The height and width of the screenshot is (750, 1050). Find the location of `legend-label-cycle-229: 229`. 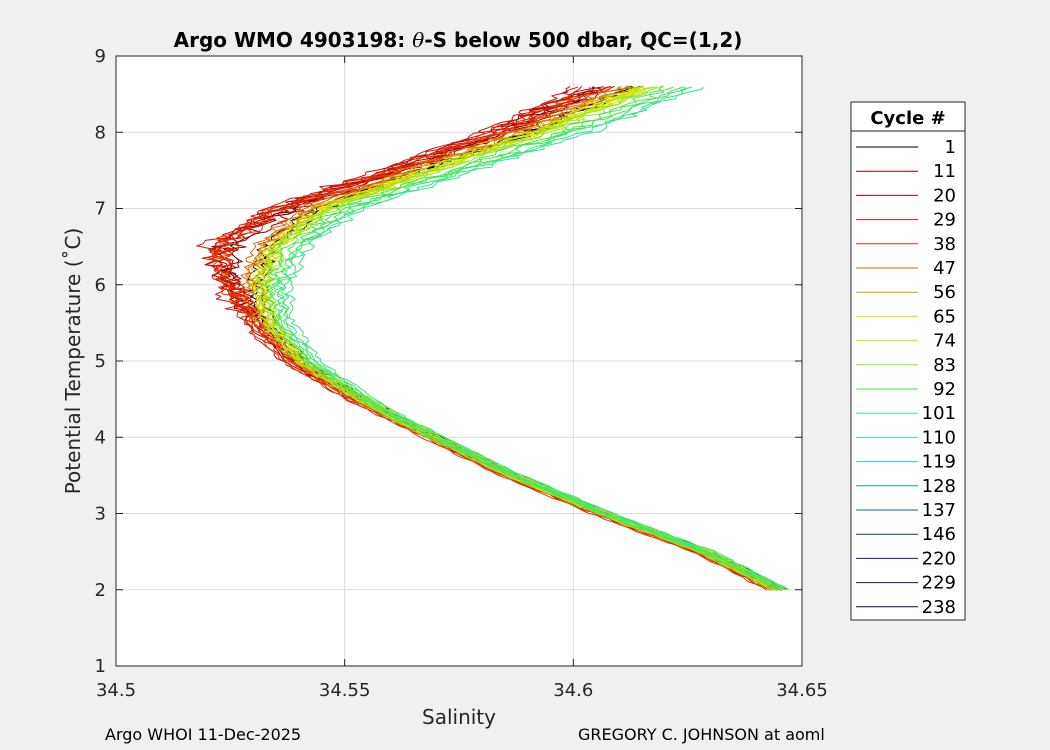

legend-label-cycle-229: 229 is located at coordinates (939, 583).